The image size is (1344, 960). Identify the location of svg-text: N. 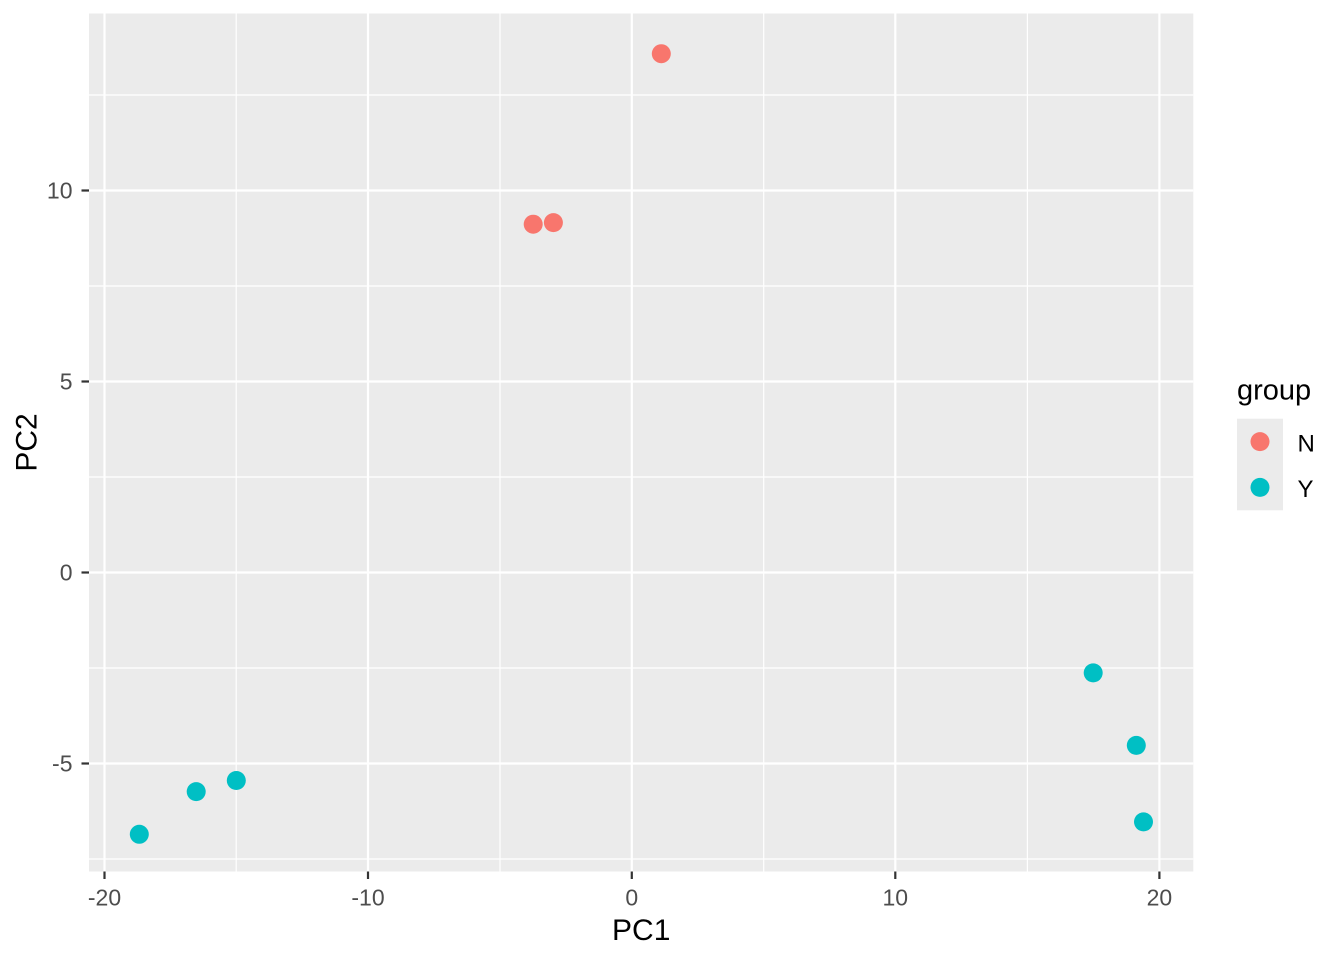
(1306, 443).